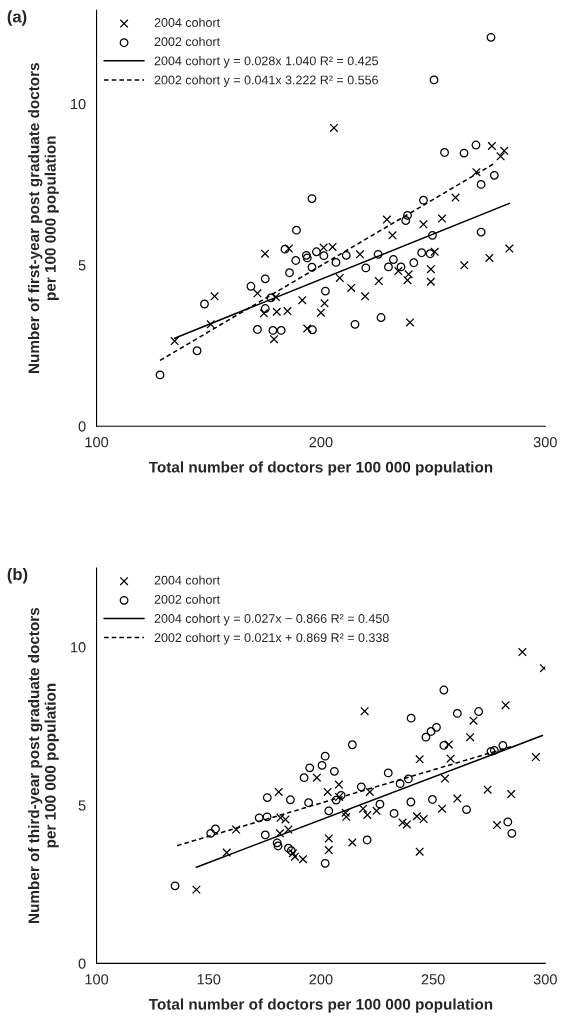  I want to click on y-axis-title: Number of third-year post graduate doctors per 100 000 population, so click(43, 765).